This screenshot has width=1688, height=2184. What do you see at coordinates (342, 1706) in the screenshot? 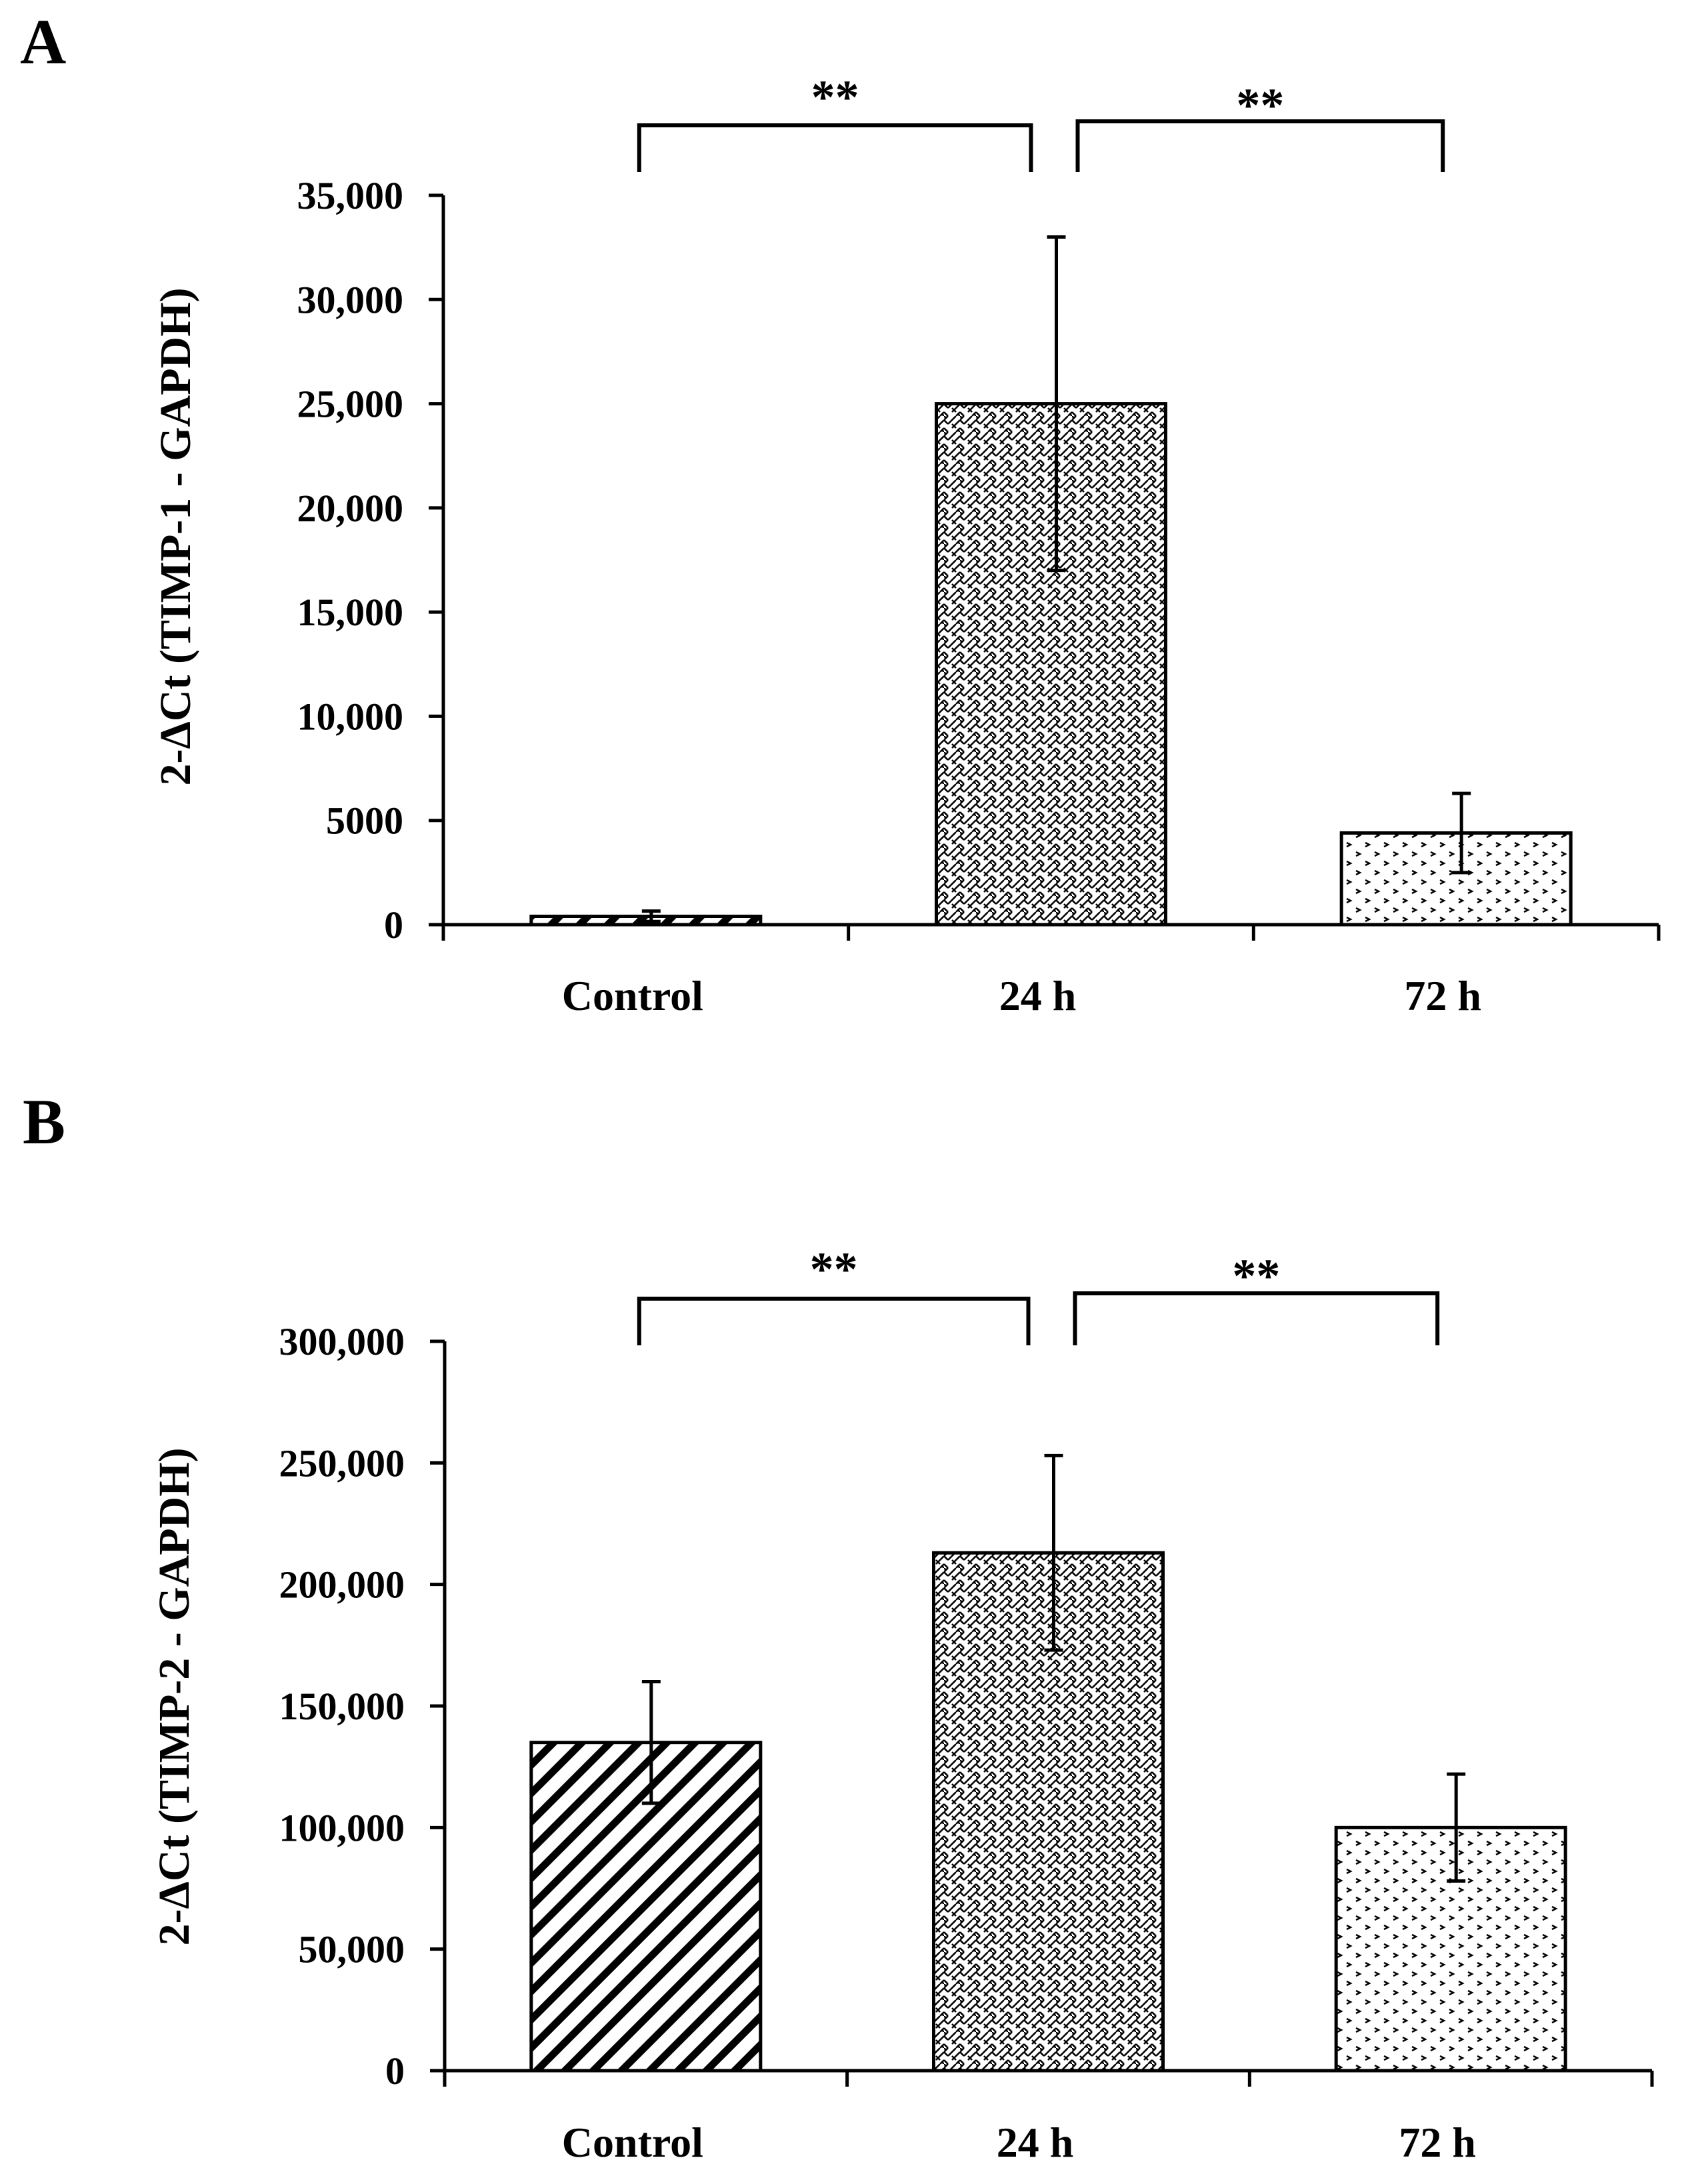
I see `panel-b-y-tick-label: 150,000` at bounding box center [342, 1706].